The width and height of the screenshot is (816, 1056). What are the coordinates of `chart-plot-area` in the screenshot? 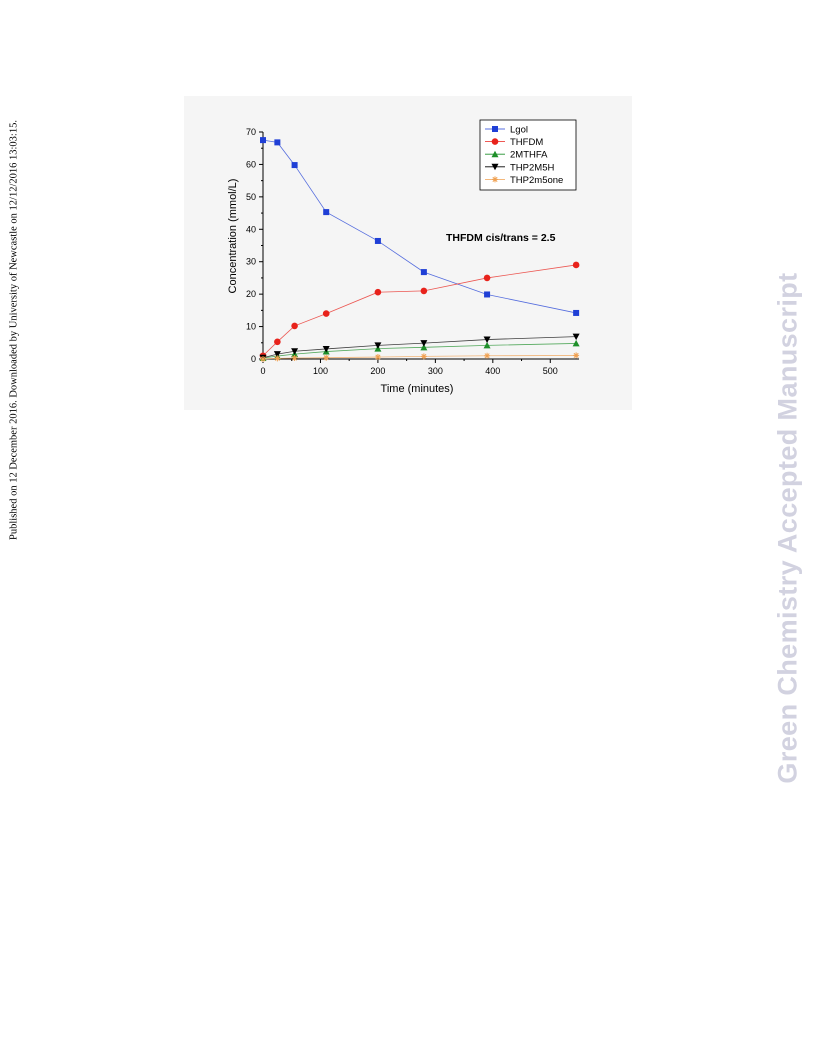 It's located at (419, 249).